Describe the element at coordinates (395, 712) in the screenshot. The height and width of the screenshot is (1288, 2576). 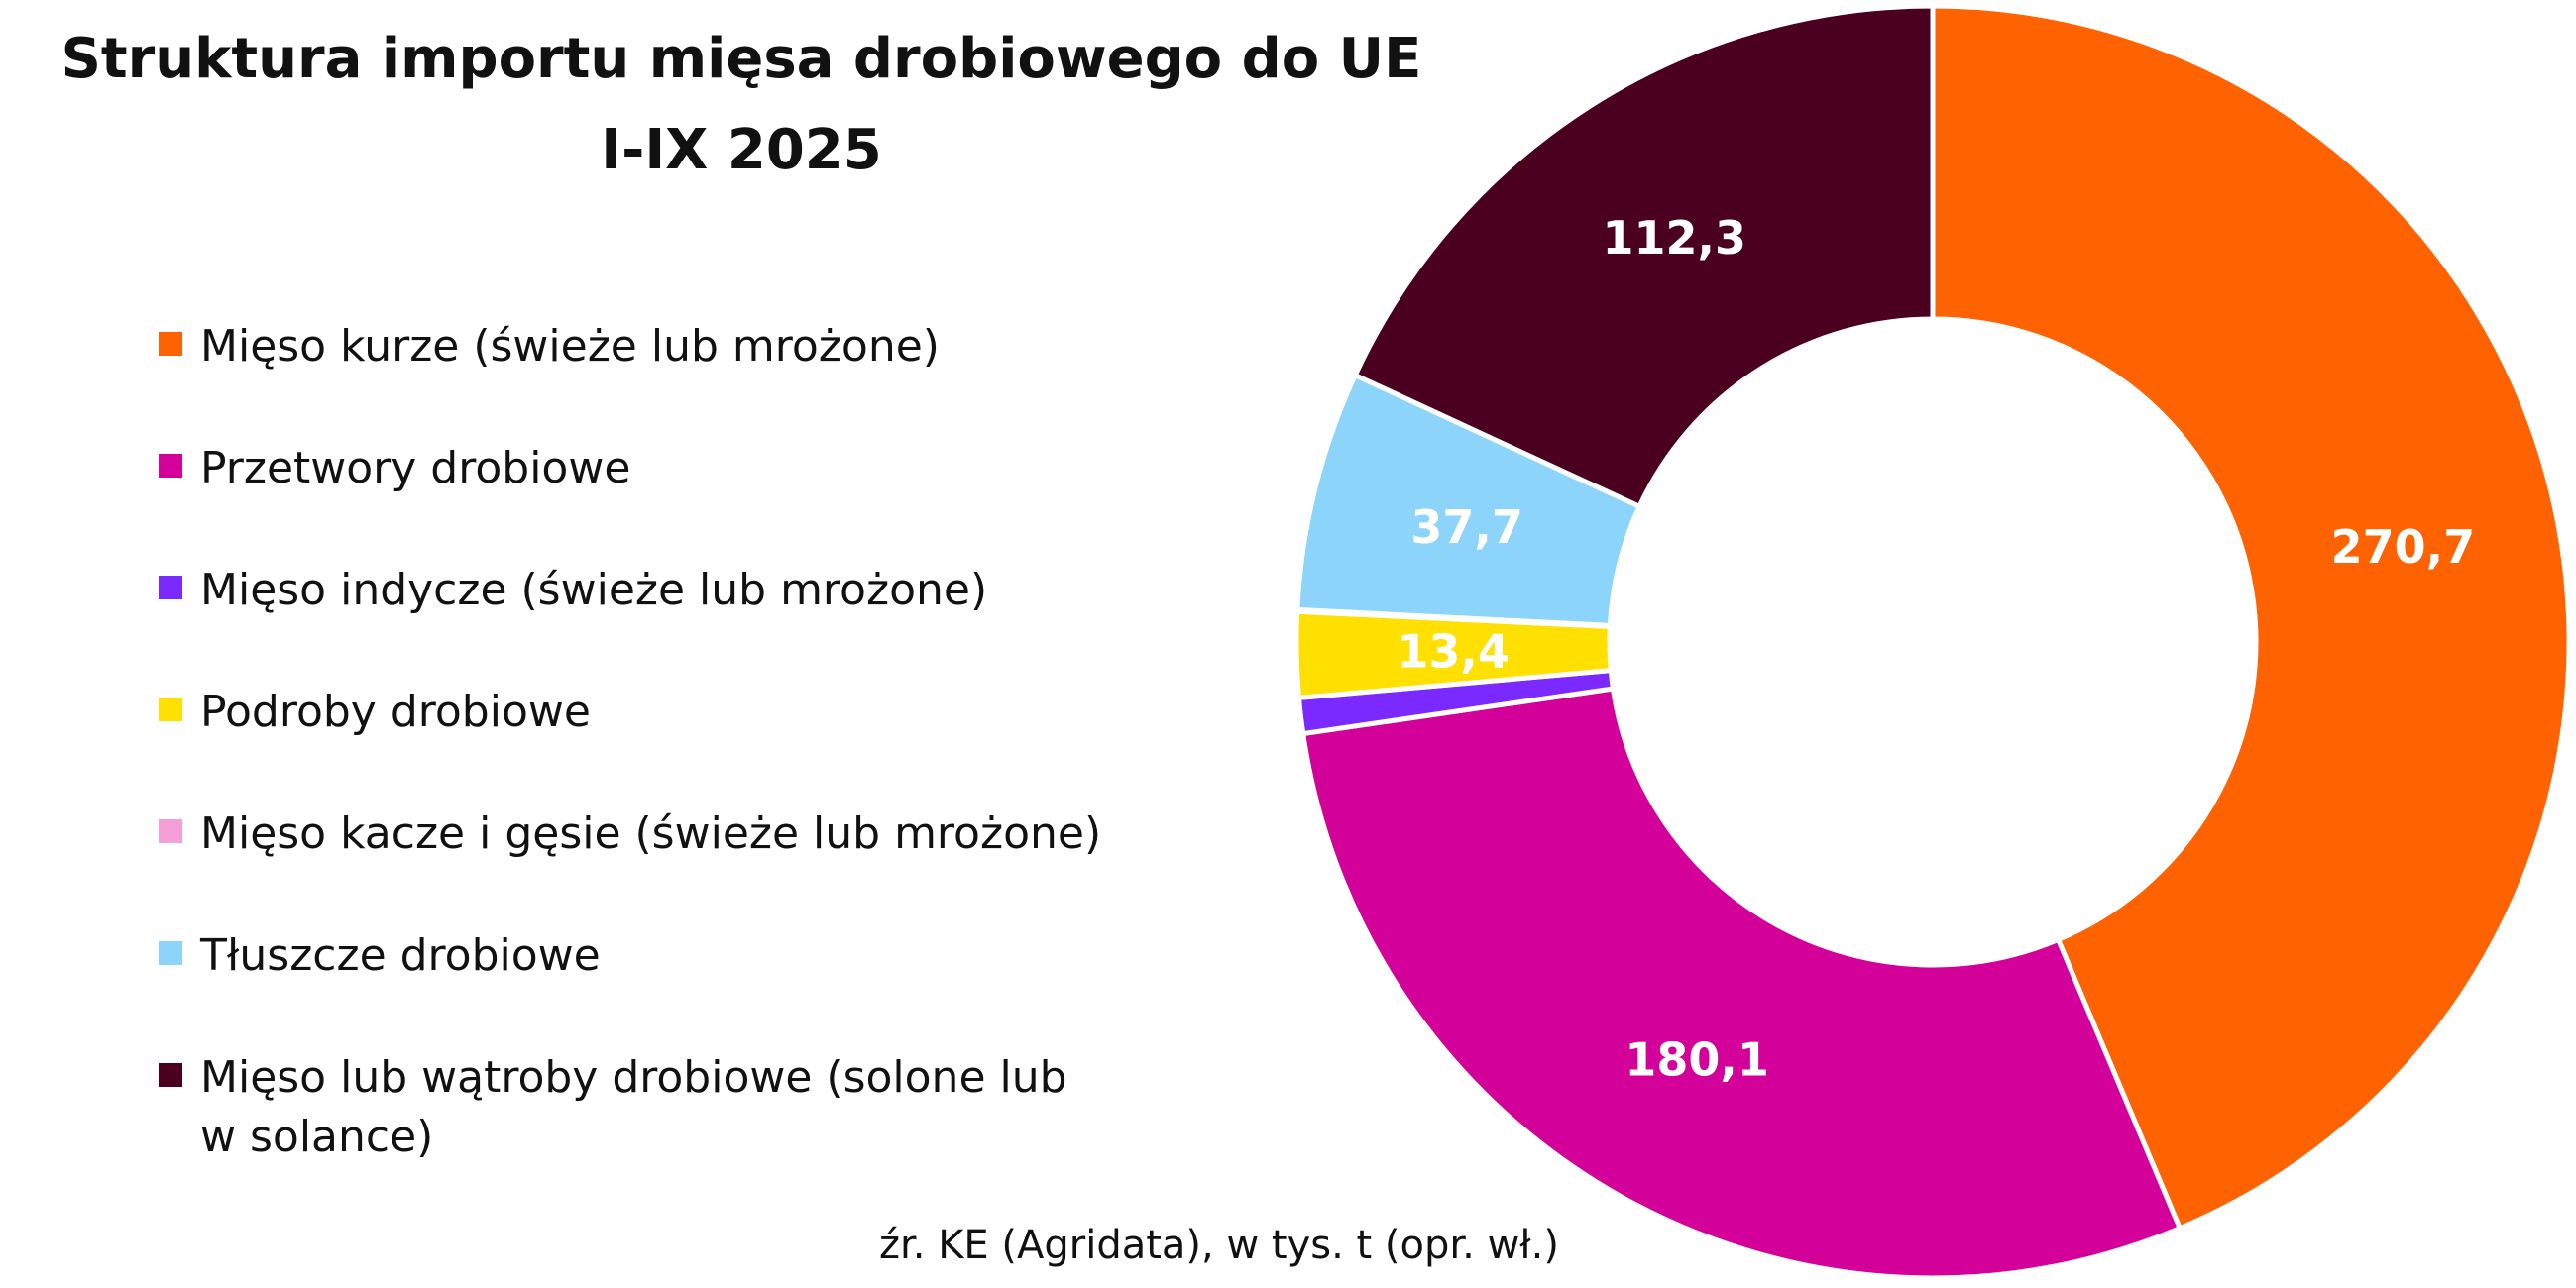
I see `legend-label: Podroby drobiowe` at that location.